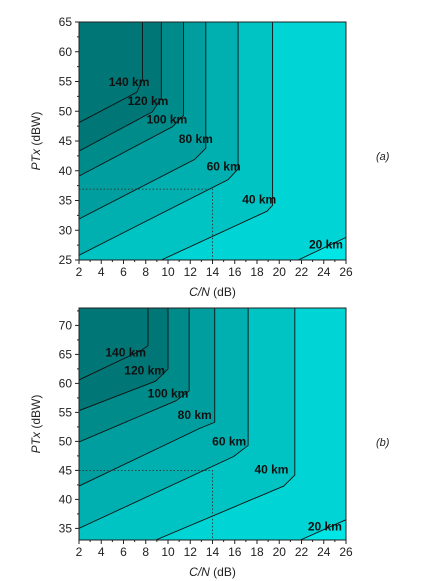 This screenshot has height=581, width=426. I want to click on panel-tag: (a), so click(383, 157).